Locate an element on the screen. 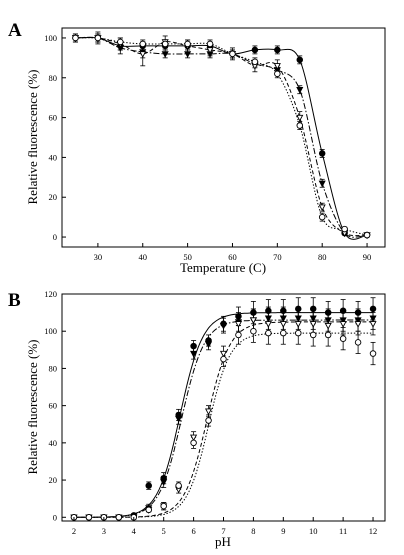 The width and height of the screenshot is (404, 555). y-tick-label-a: 0 is located at coordinates (55, 237).